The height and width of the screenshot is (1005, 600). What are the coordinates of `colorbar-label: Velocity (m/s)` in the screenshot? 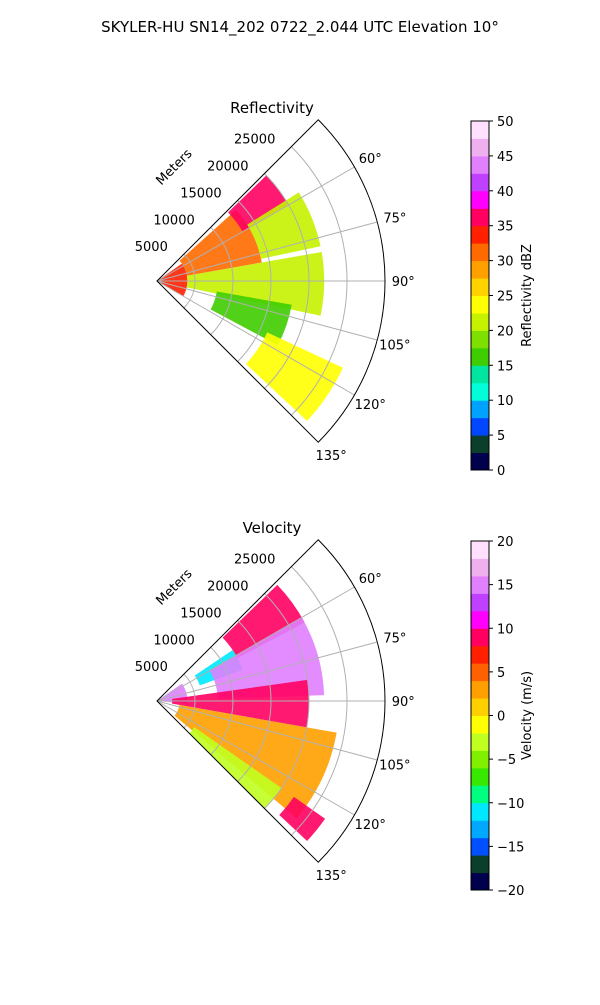 It's located at (527, 715).